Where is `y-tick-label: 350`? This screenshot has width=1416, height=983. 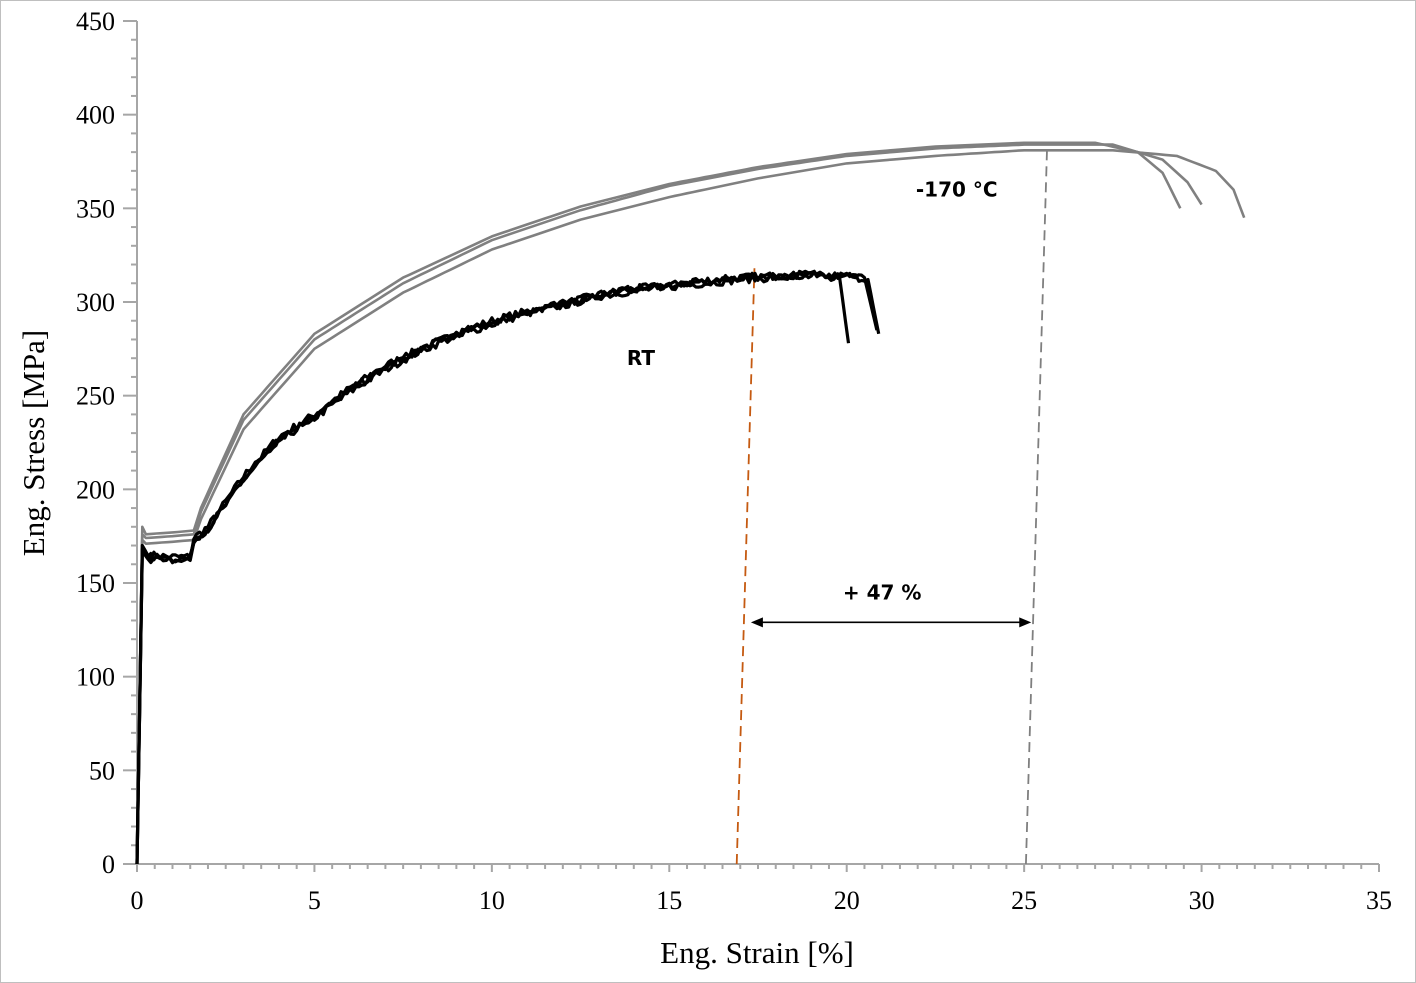 y-tick-label: 350 is located at coordinates (95, 208).